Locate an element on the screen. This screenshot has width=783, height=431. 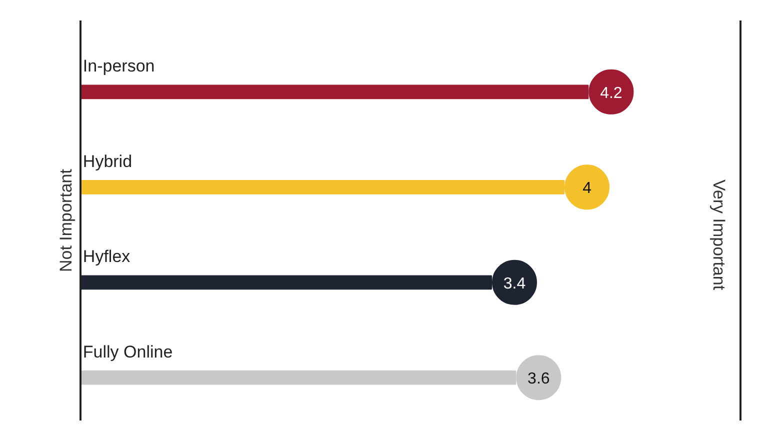
y-tick-label: Hyflex is located at coordinates (106, 256).